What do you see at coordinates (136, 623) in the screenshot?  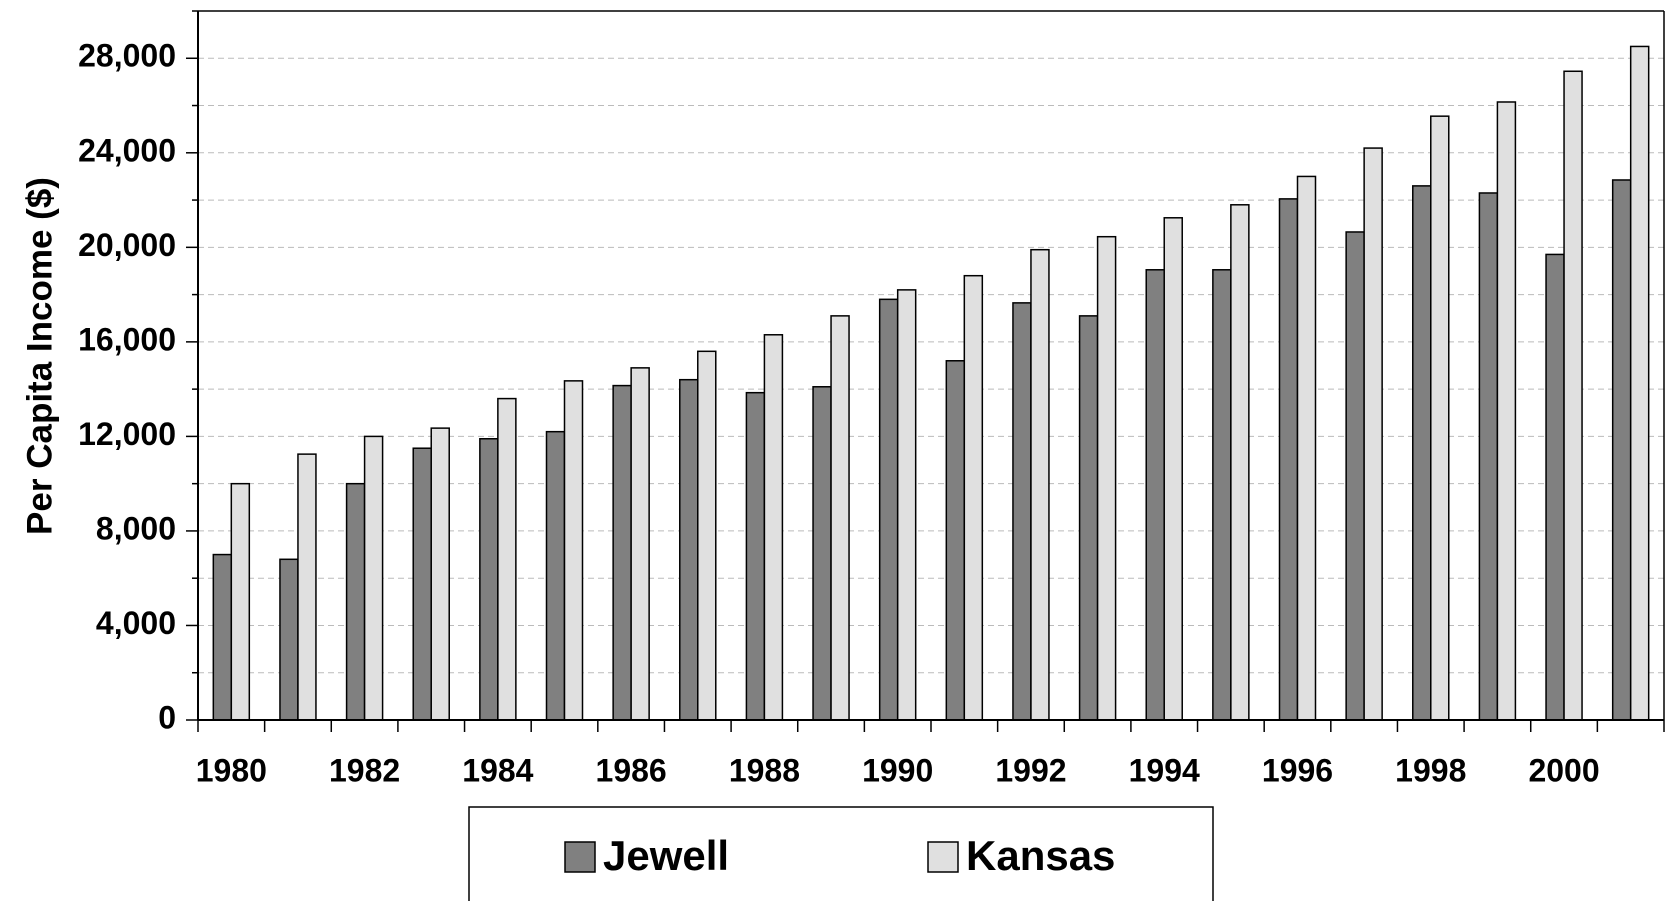 I see `y-tick-label: 4,000` at bounding box center [136, 623].